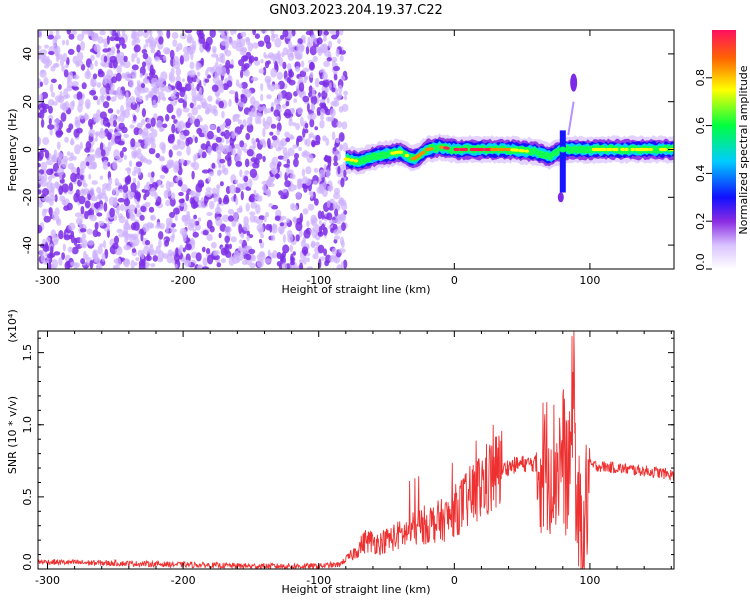 The image size is (750, 600). What do you see at coordinates (12, 435) in the screenshot?
I see `snr-y-label: SNR (10 * v/v)` at bounding box center [12, 435].